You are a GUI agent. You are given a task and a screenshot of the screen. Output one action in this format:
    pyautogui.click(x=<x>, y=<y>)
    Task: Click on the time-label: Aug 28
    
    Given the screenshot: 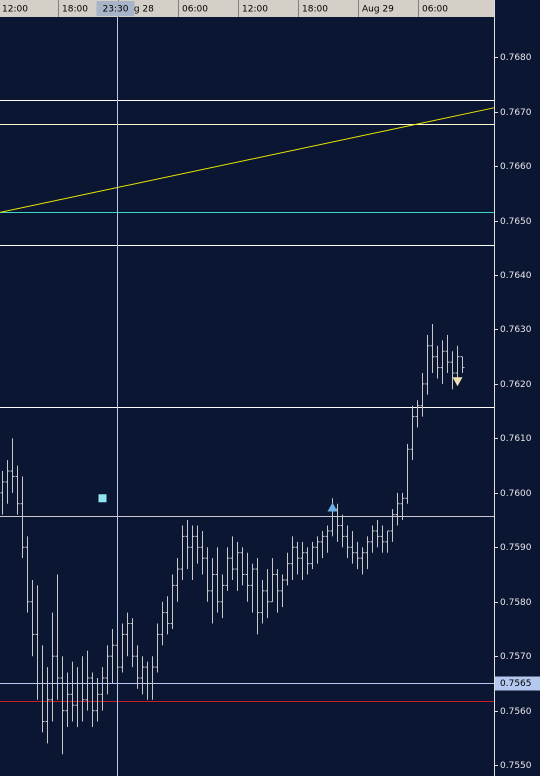 What is the action you would take?
    pyautogui.click(x=138, y=10)
    